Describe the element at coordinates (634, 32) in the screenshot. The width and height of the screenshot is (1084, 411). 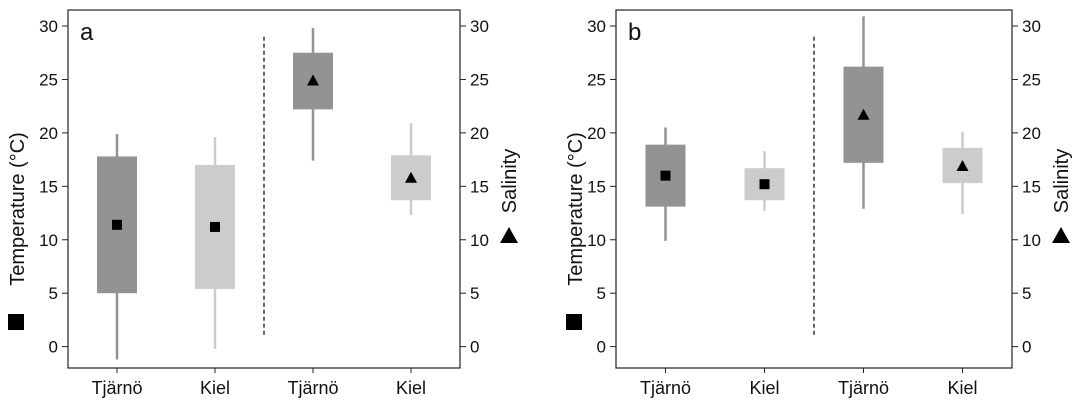
I see `panel-label: b` at that location.